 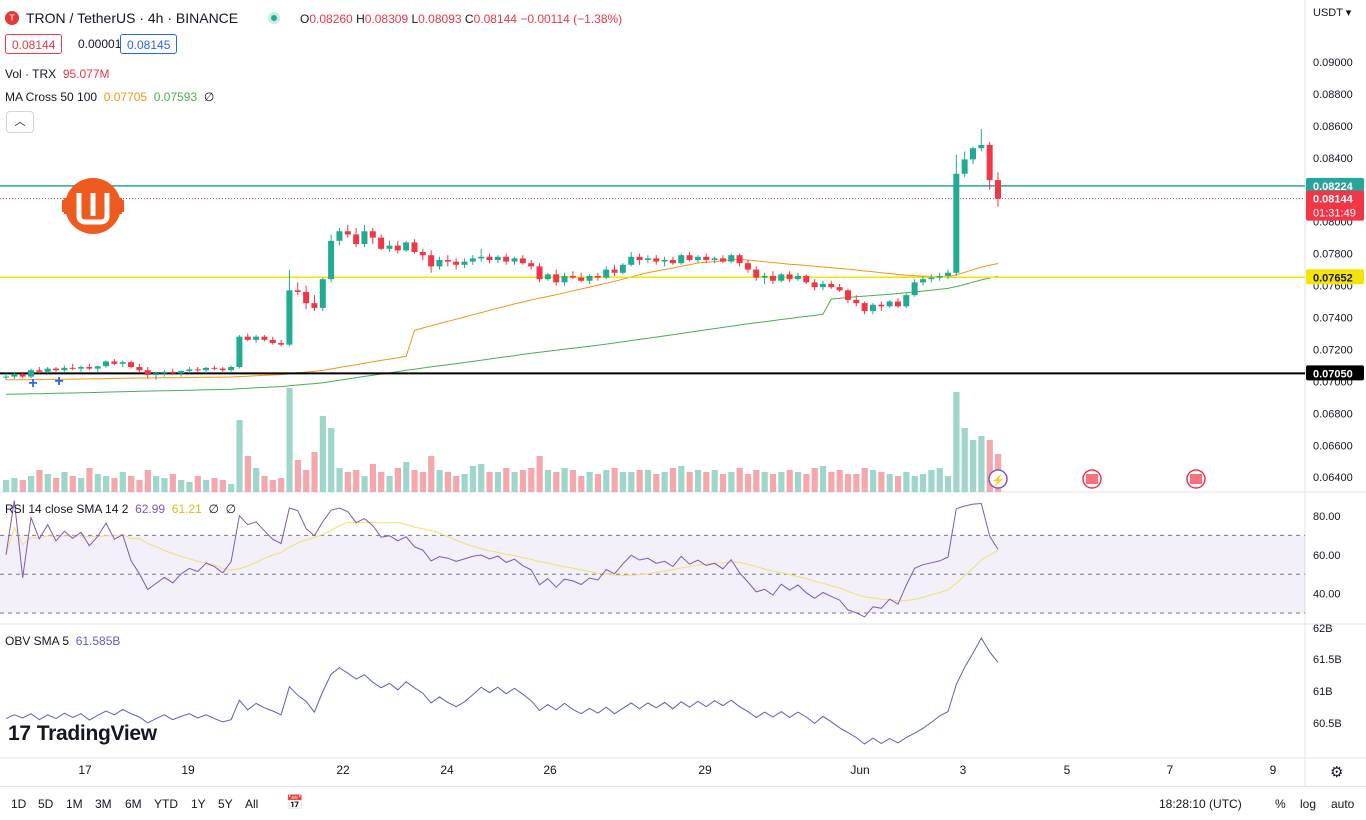 What do you see at coordinates (57, 74) in the screenshot?
I see `volume-indicator-label: Vol · TRX 95.077M` at bounding box center [57, 74].